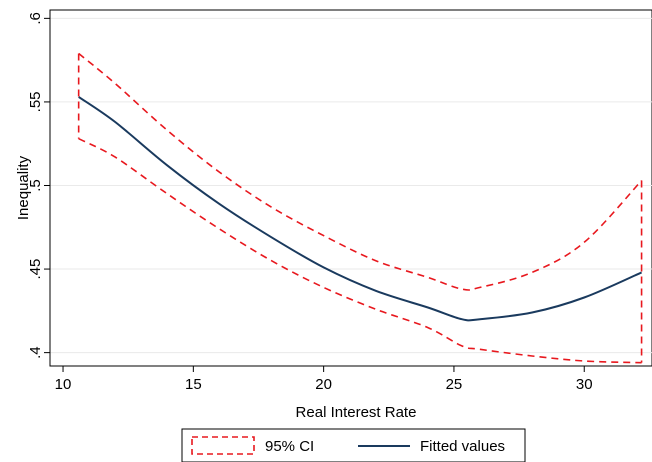 This screenshot has height=462, width=652. I want to click on y-tick-label: .5, so click(35, 185).